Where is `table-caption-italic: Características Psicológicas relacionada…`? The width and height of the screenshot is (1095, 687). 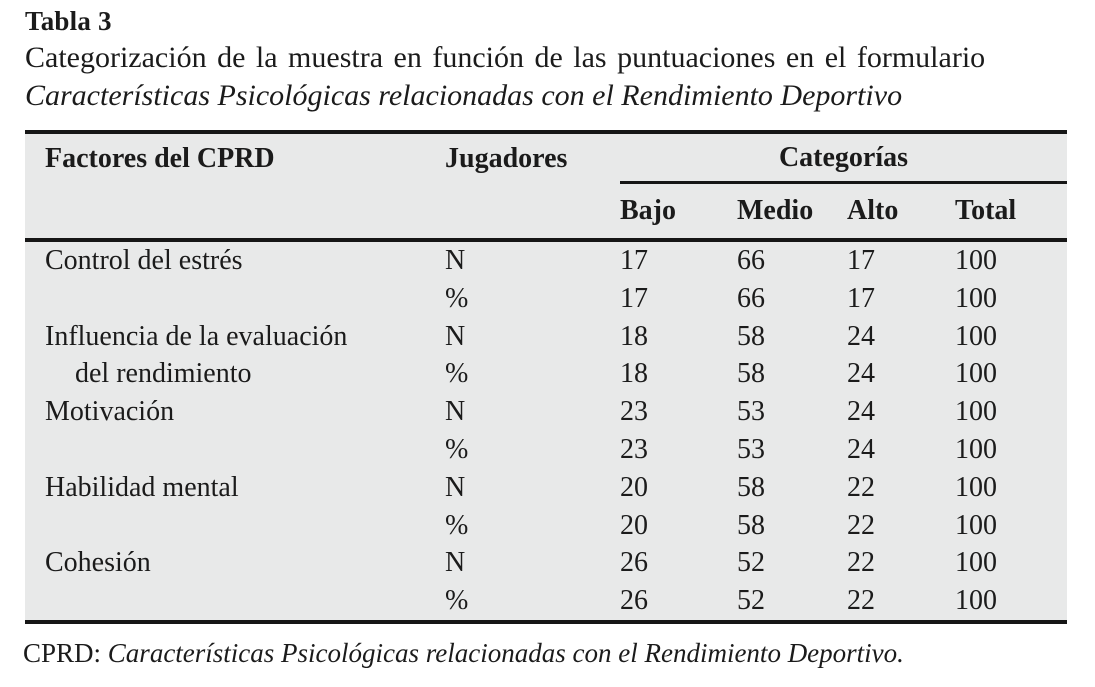 table-caption-italic: Características Psicológicas relacionada… is located at coordinates (464, 95).